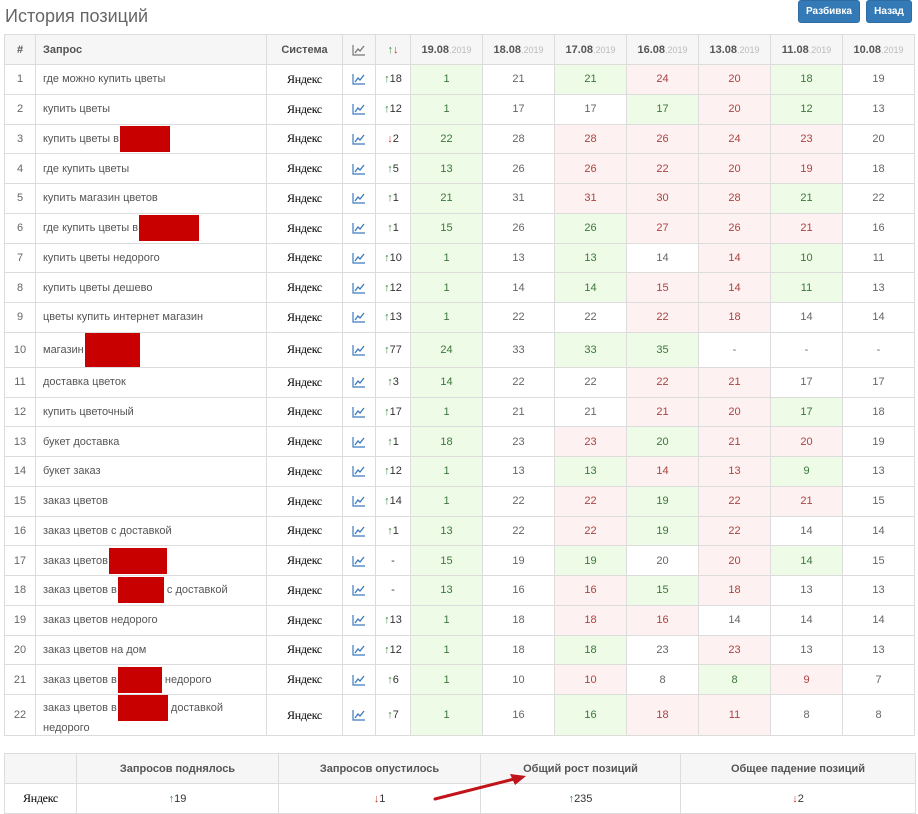  I want to click on query-cell: купить магазин цветов, so click(151, 198).